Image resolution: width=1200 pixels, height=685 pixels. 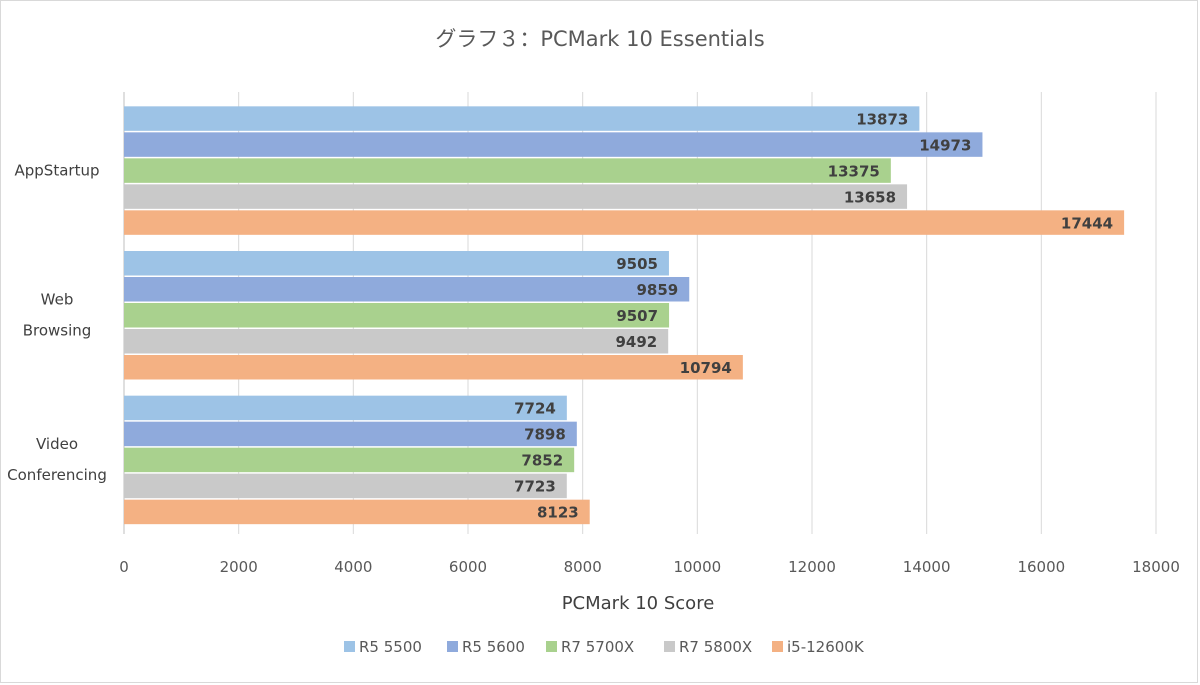 I want to click on data-label: 9505, so click(x=637, y=264).